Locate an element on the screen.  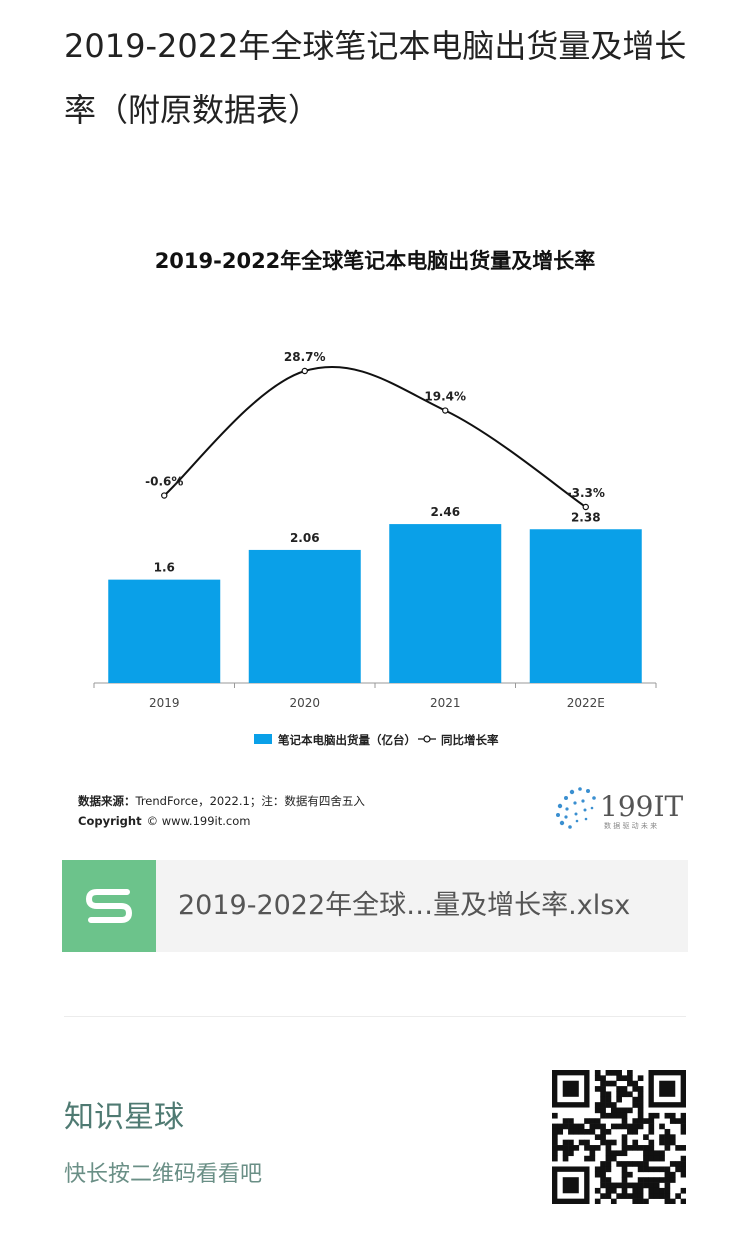
copyright-note: Copyright © www.199it.com is located at coordinates (164, 821).